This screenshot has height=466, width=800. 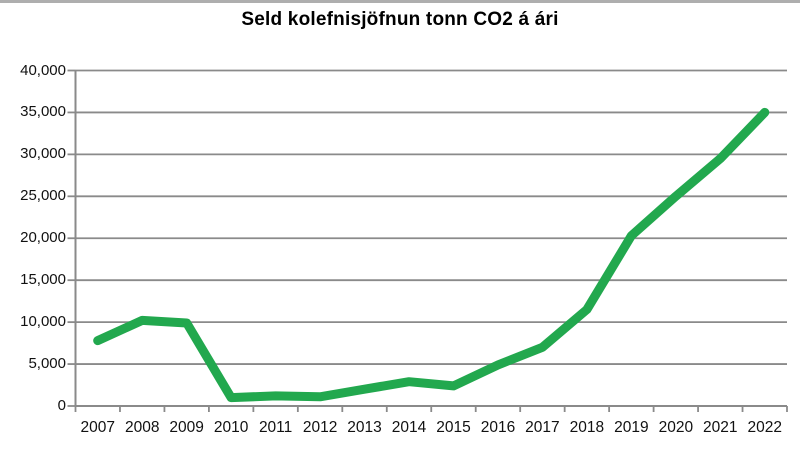 What do you see at coordinates (409, 427) in the screenshot?
I see `x-axis-tick-label: 2014` at bounding box center [409, 427].